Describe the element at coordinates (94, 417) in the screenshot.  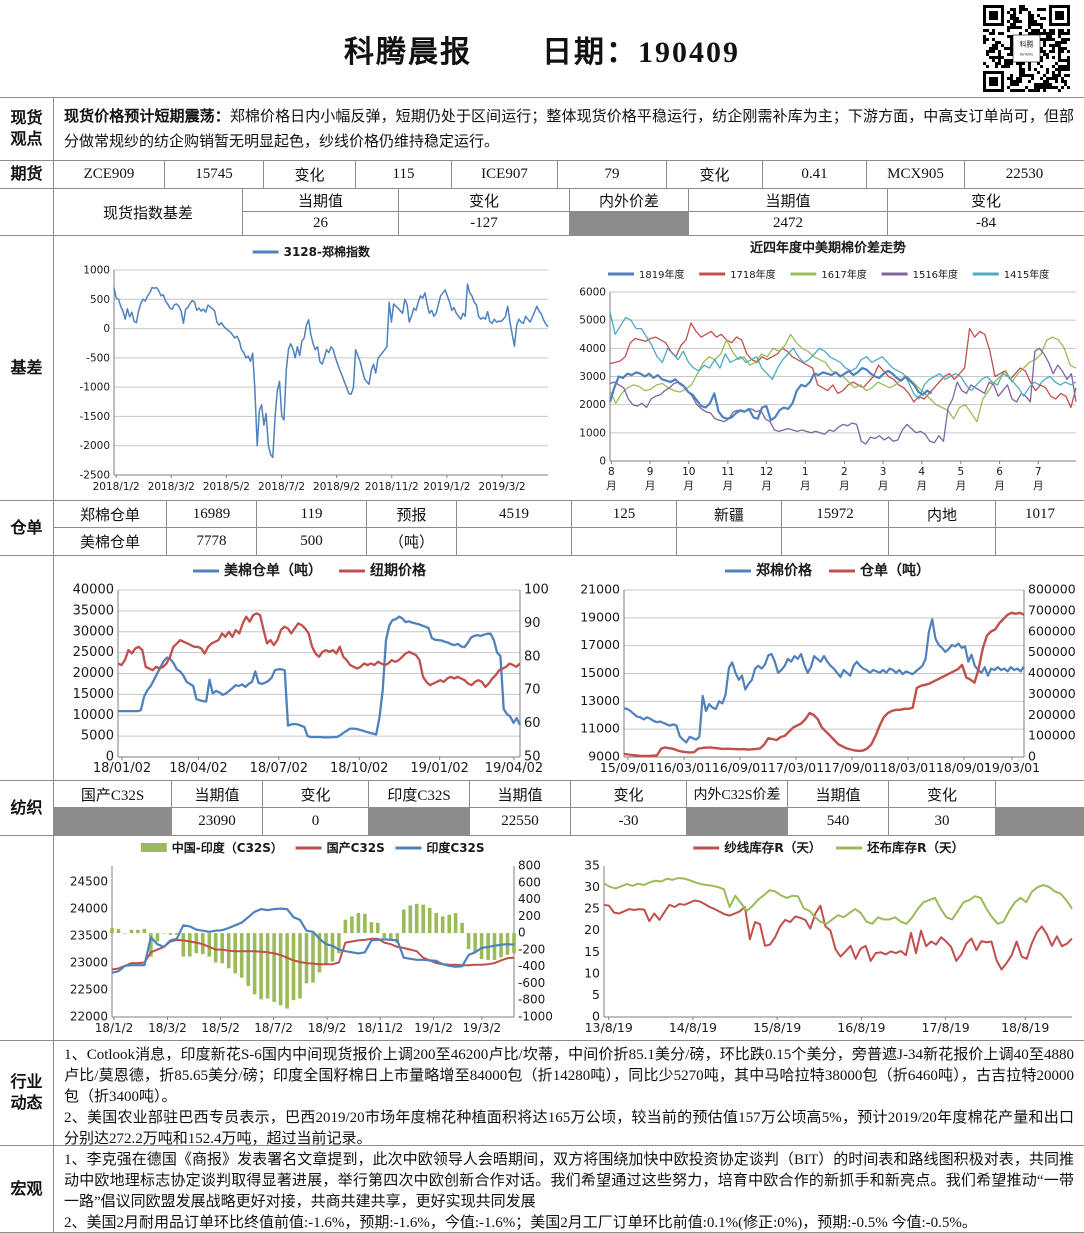
I see `svg-text: -1500` at that location.